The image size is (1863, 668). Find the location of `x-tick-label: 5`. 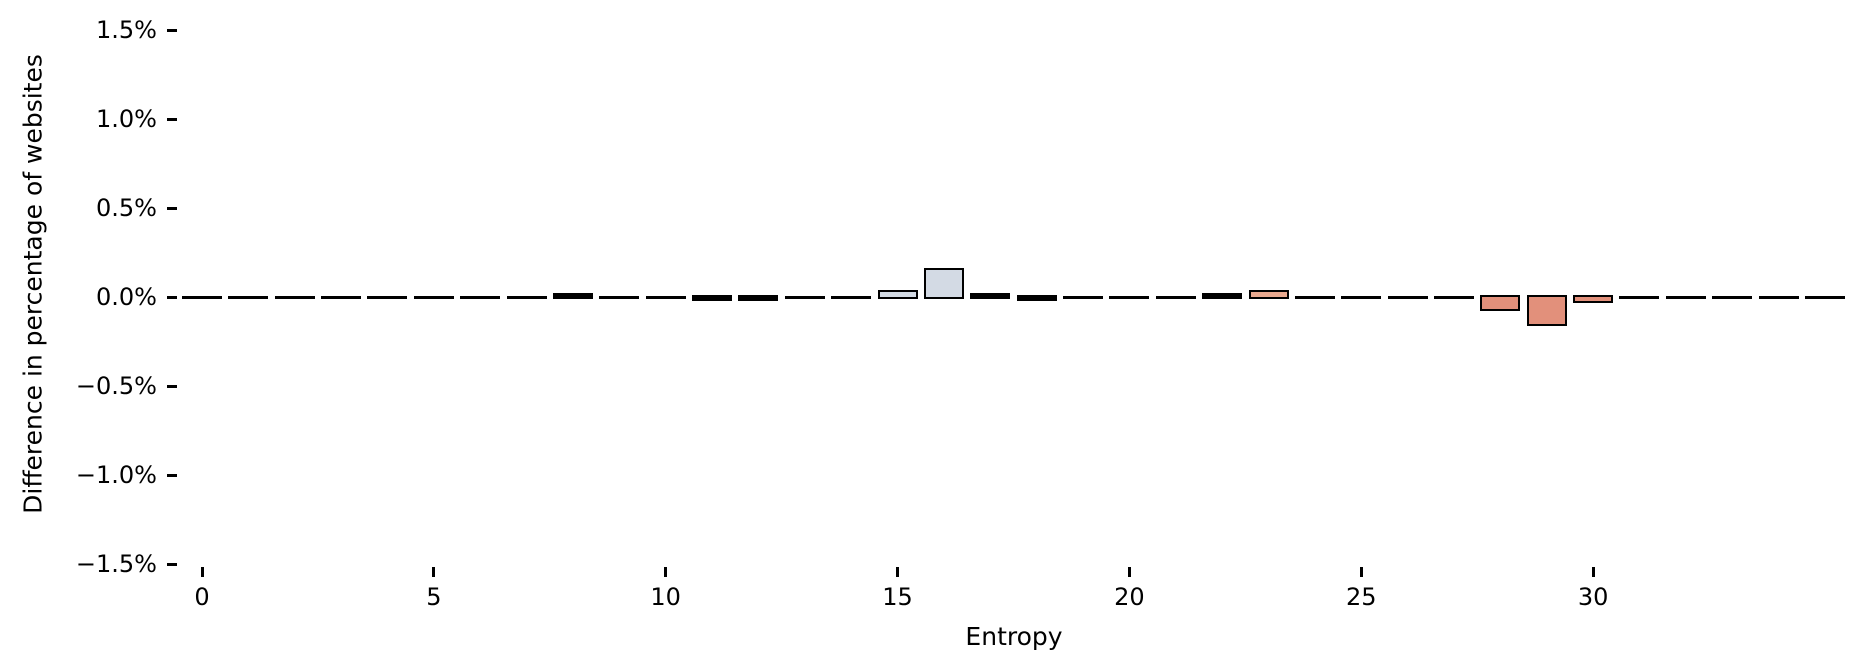

x-tick-label: 5 is located at coordinates (434, 597).